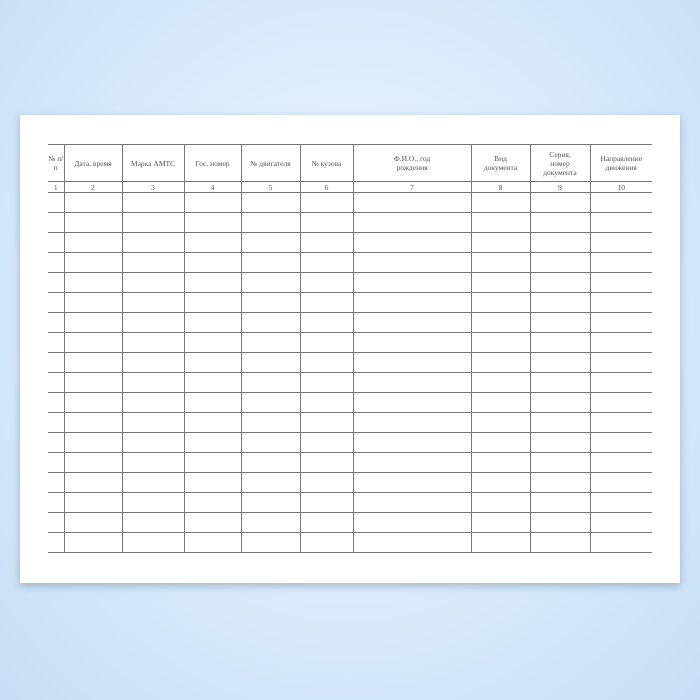 This screenshot has height=700, width=700. I want to click on column-number: 10, so click(620, 187).